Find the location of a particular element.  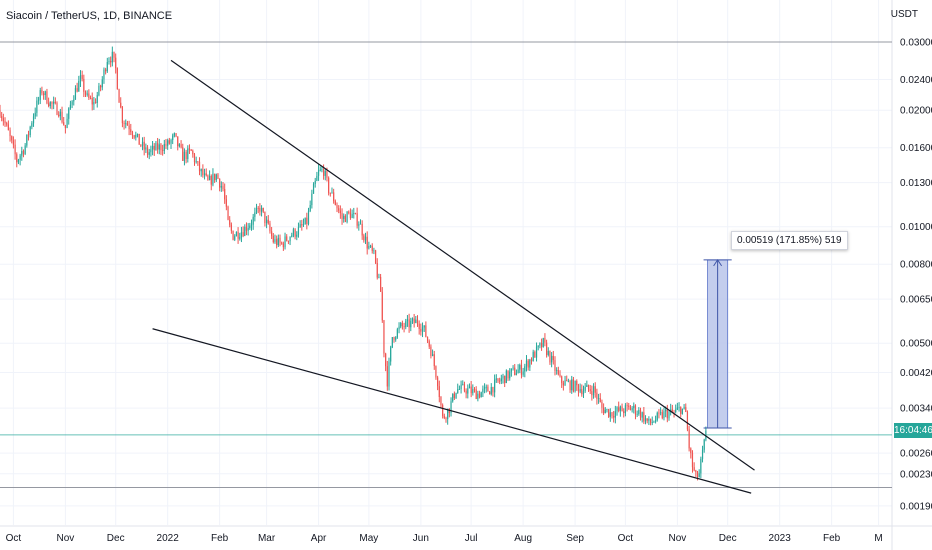

chart-title: Siacoin / TetherUS, 1D, BINANCE is located at coordinates (89, 16).